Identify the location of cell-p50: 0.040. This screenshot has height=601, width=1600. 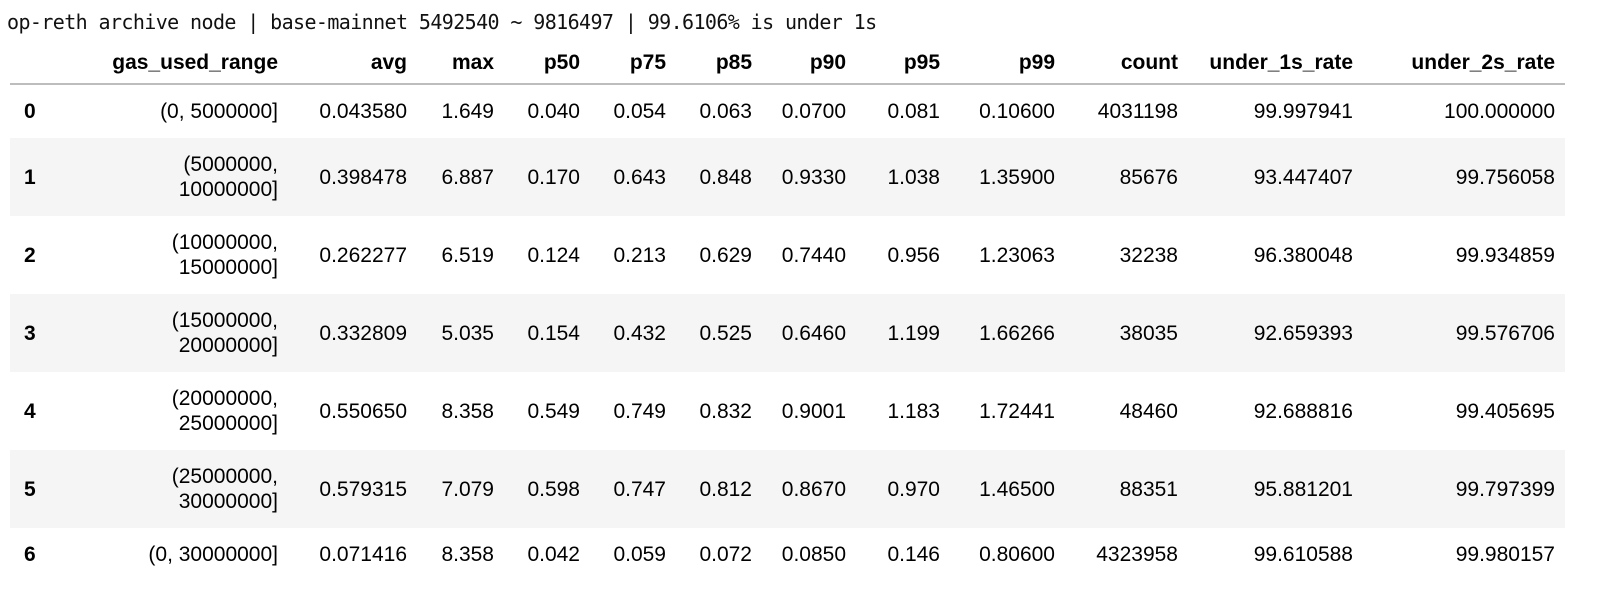
(553, 111).